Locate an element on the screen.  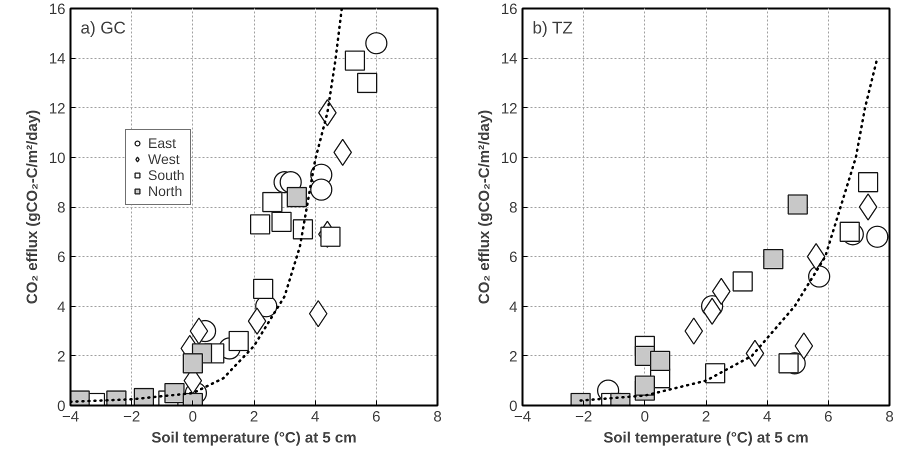
legend-label: East is located at coordinates (162, 143).